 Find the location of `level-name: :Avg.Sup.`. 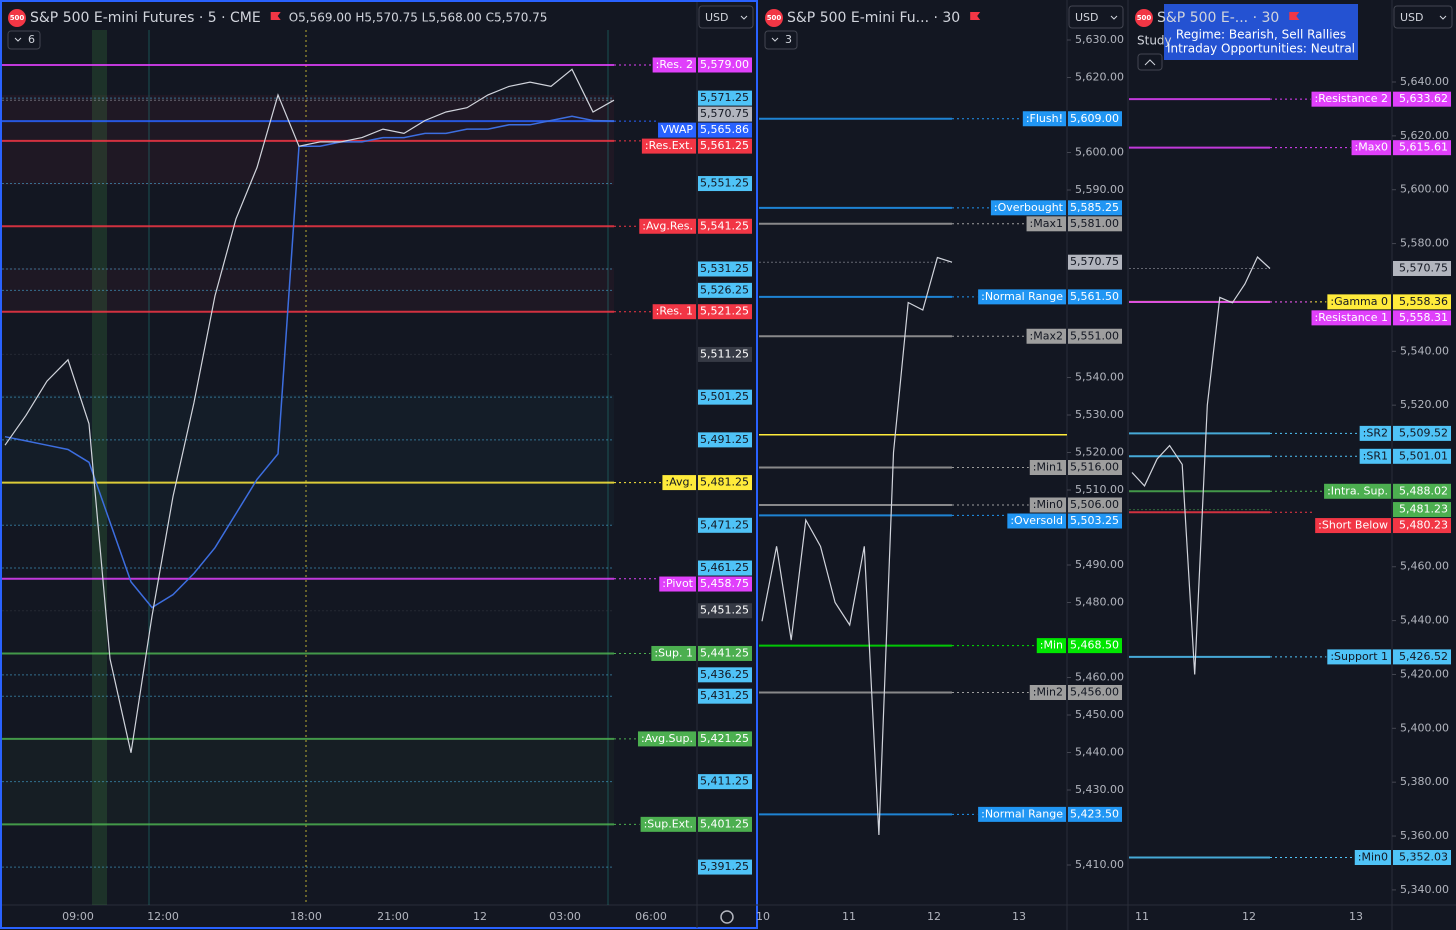

level-name: :Avg.Sup. is located at coordinates (667, 738).